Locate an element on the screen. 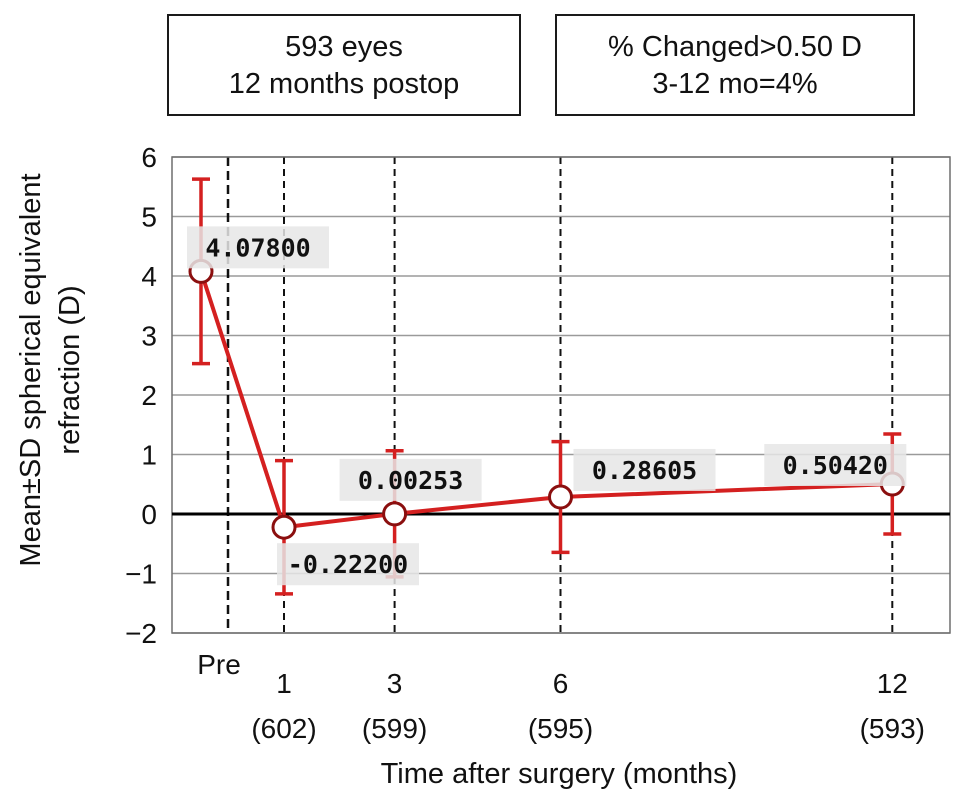 The width and height of the screenshot is (969, 806). x-tick-labels: Pre 1 (602) 3 (599) 6 (595) 12 (593) is located at coordinates (561, 696).